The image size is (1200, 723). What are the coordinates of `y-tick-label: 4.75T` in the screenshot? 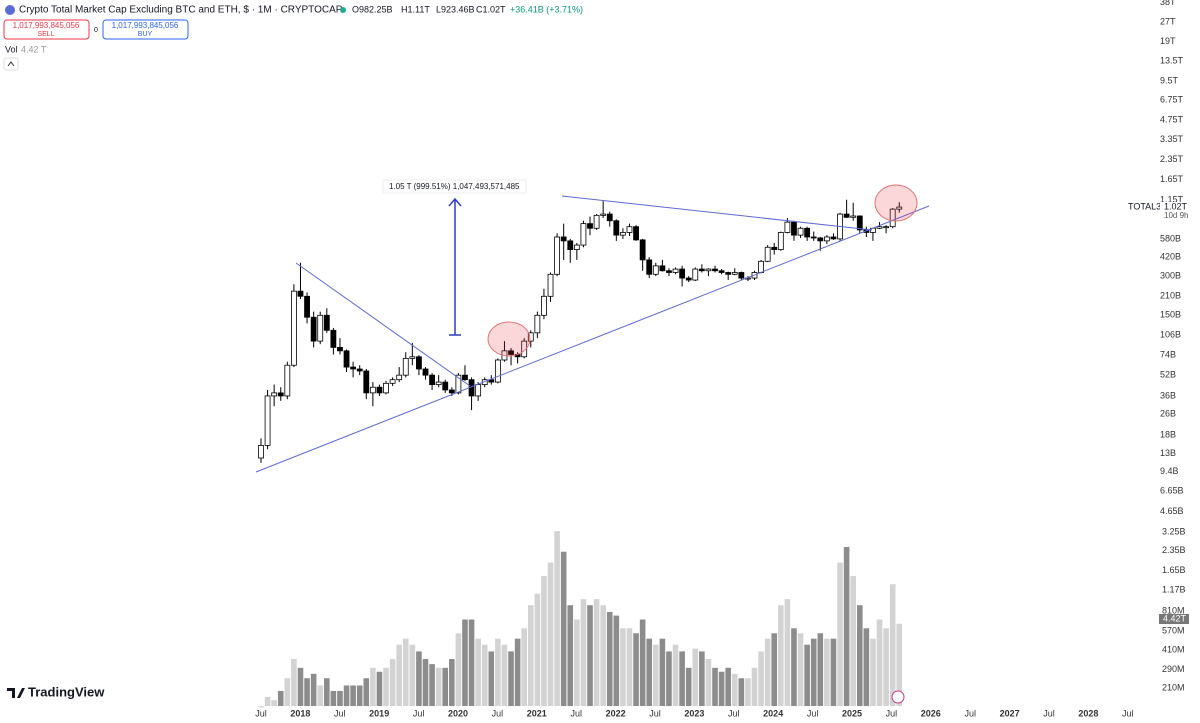 It's located at (1172, 119).